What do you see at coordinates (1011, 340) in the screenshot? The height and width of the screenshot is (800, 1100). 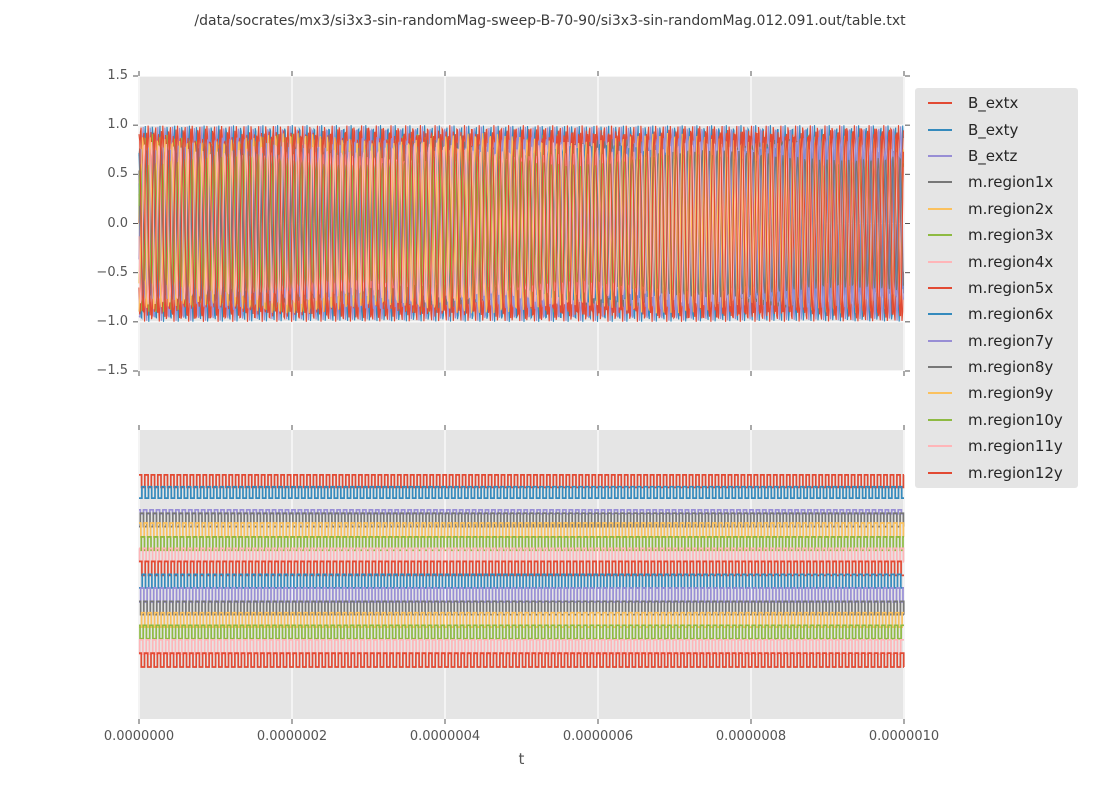 I see `legend-label: m.region7y` at bounding box center [1011, 340].